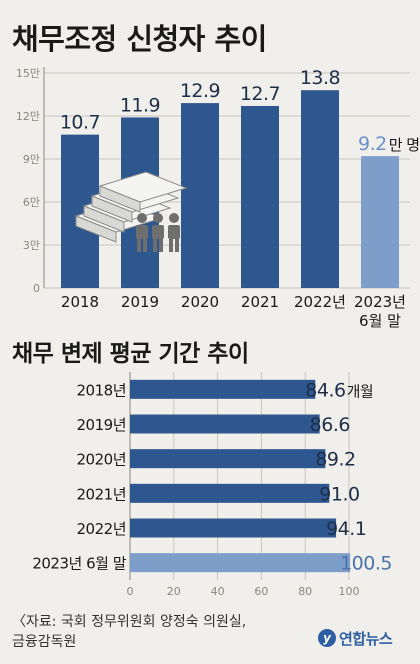 The height and width of the screenshot is (664, 420). Describe the element at coordinates (360, 391) in the screenshot. I see `chart2-unit-label: 개월` at that location.